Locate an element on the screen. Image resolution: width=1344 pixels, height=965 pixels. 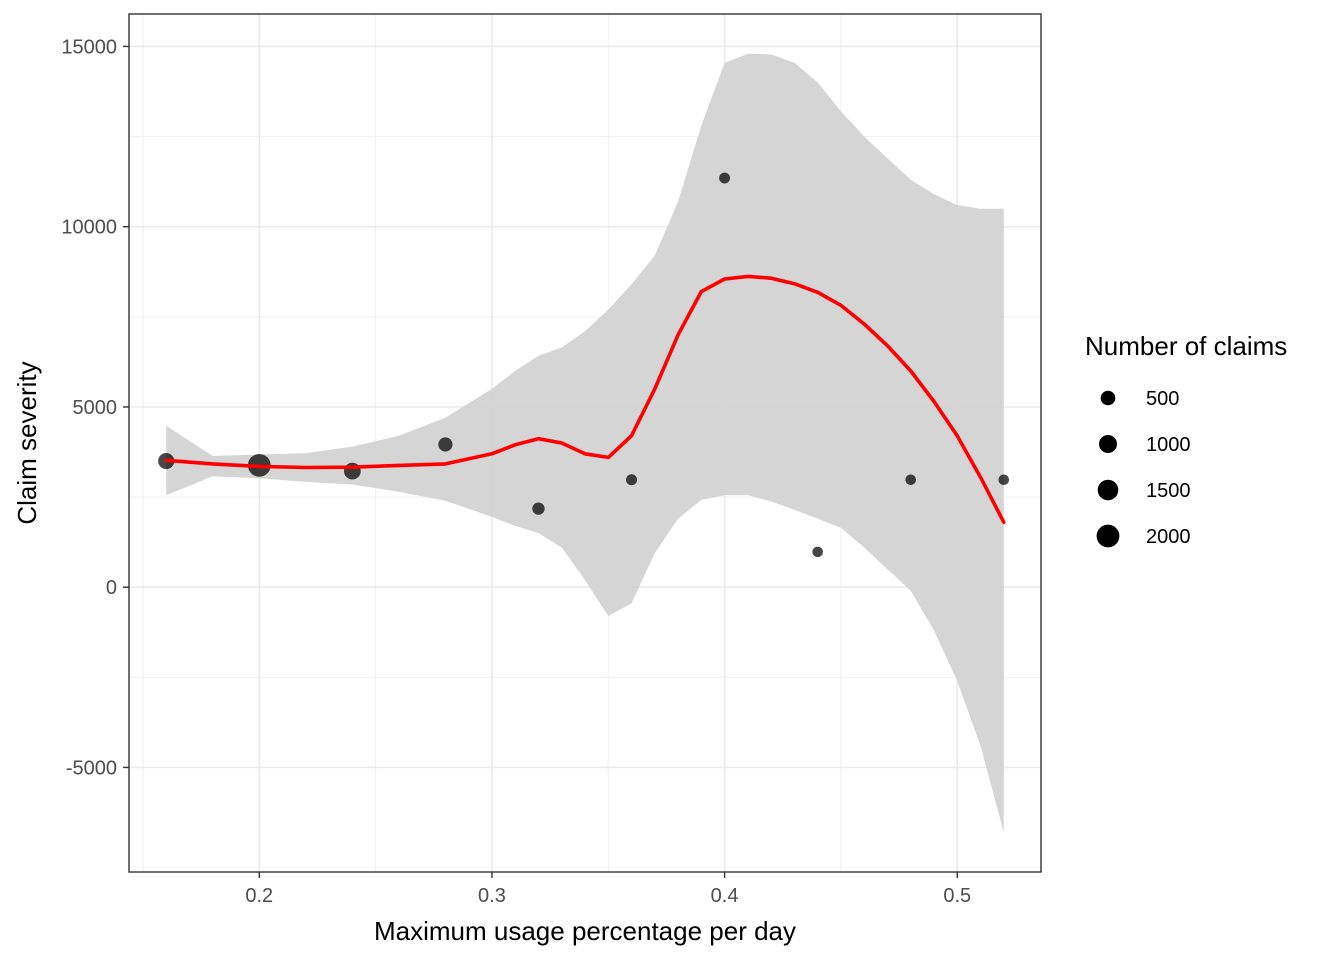
y-tick-label: 15000 is located at coordinates (89, 47).